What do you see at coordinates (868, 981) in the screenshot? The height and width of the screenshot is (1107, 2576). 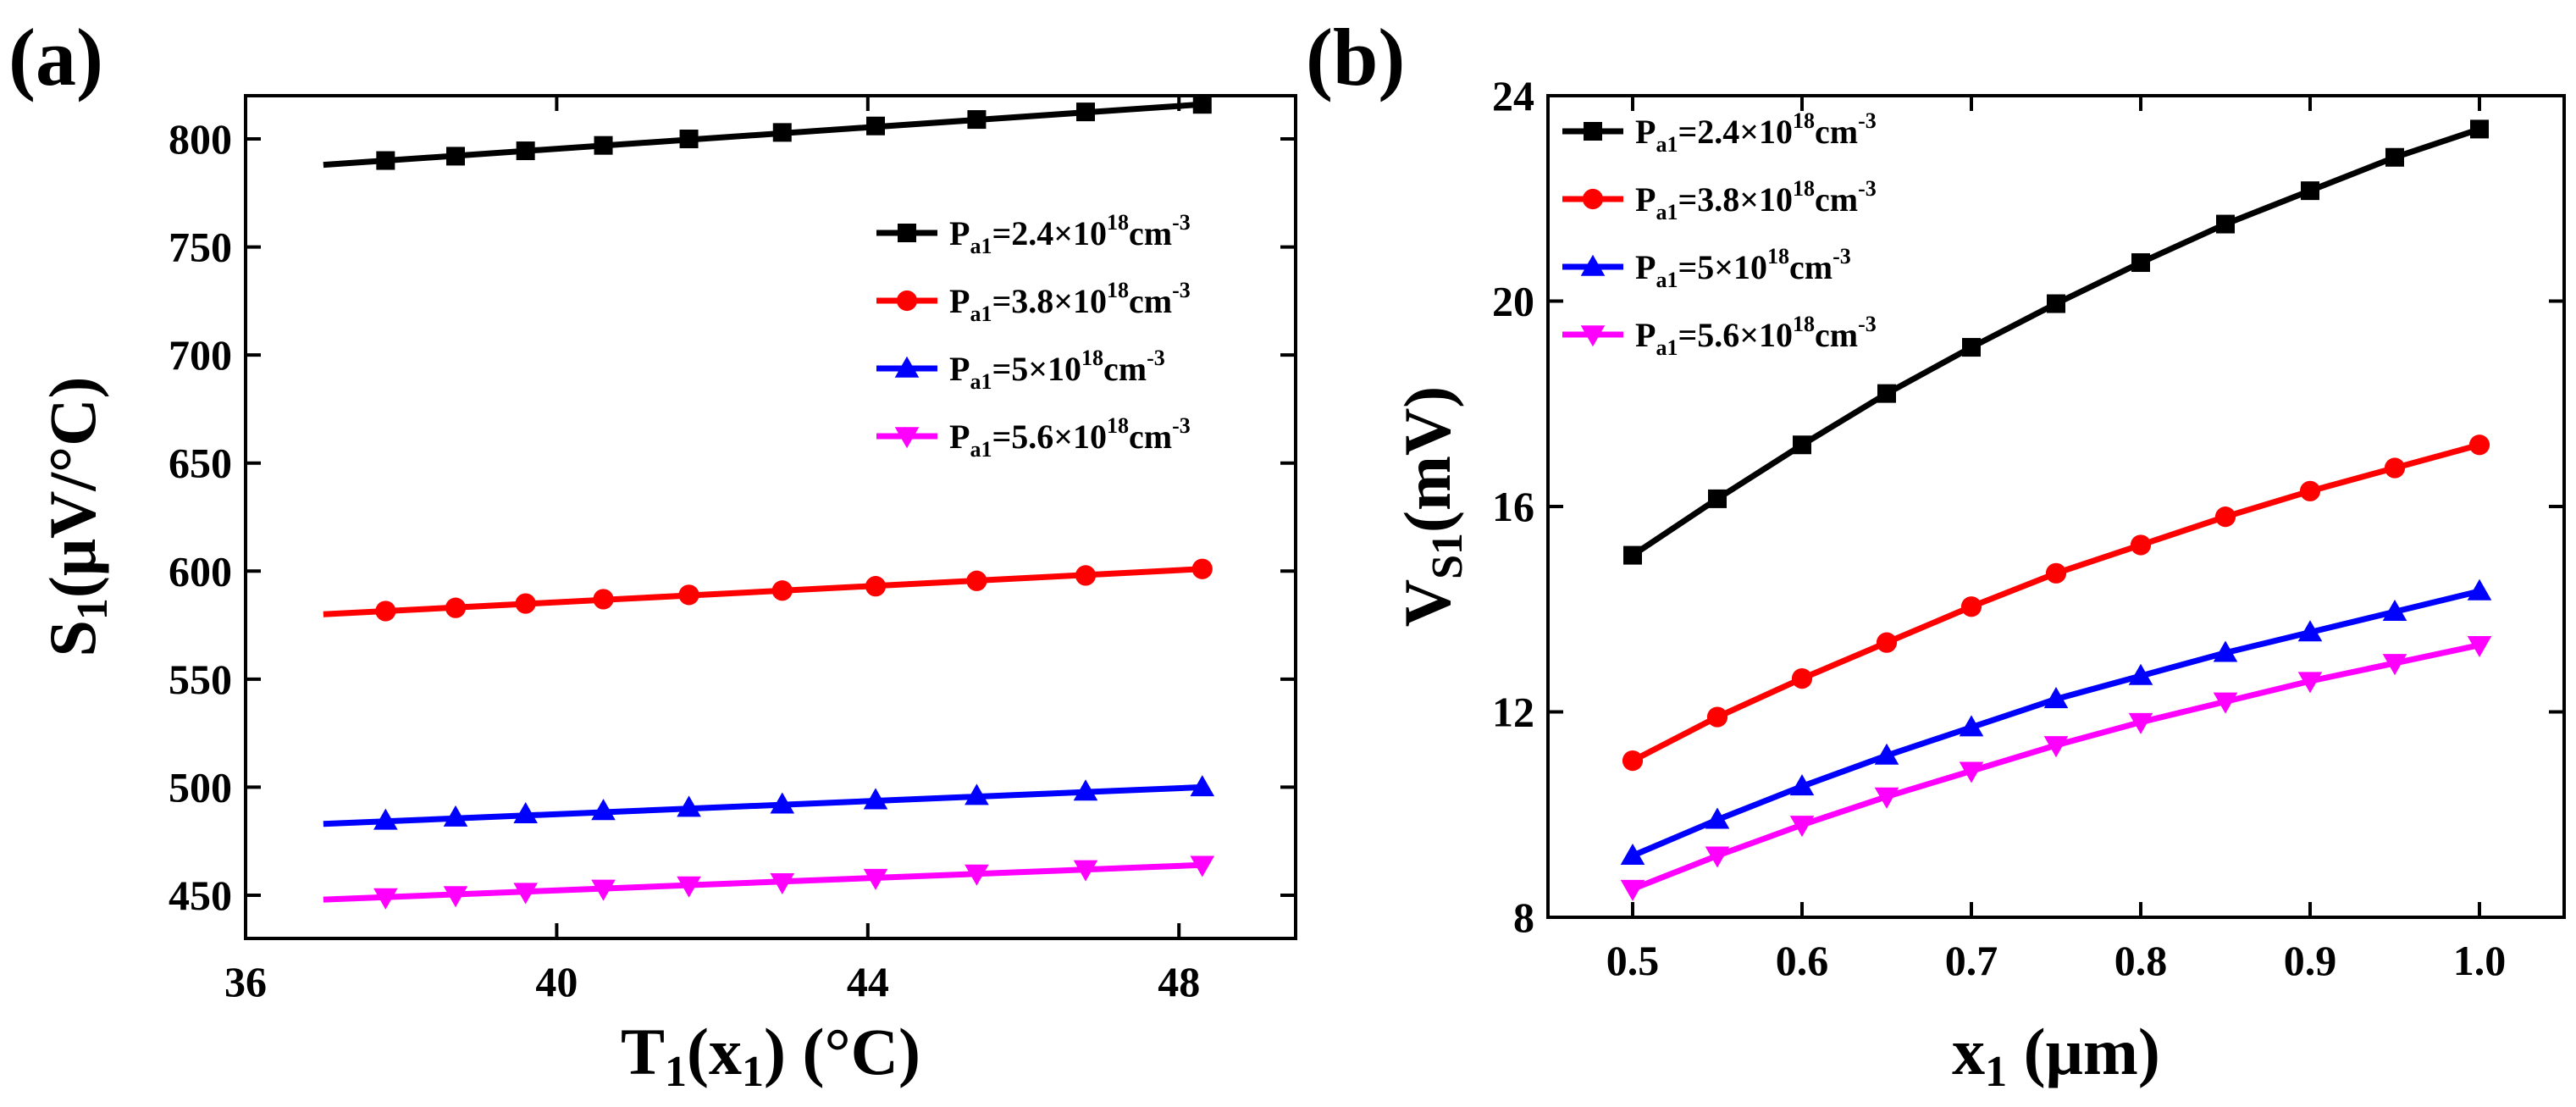 I see `x-tick-label: 44` at bounding box center [868, 981].